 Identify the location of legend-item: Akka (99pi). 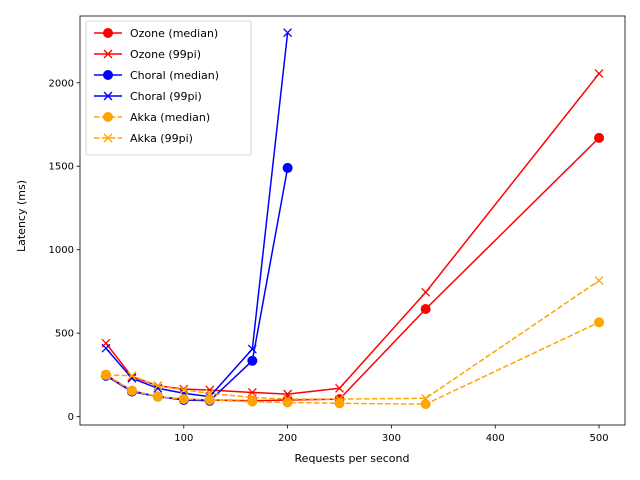
(143, 138).